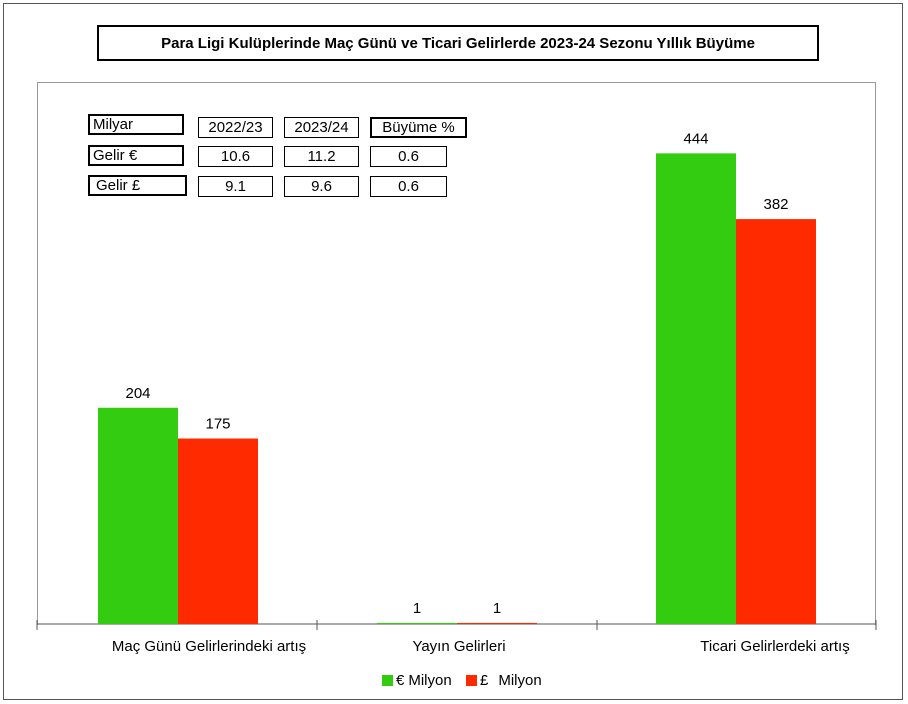 This screenshot has height=704, width=908. Describe the element at coordinates (235, 156) in the screenshot. I see `table-cell: 10.6` at that location.